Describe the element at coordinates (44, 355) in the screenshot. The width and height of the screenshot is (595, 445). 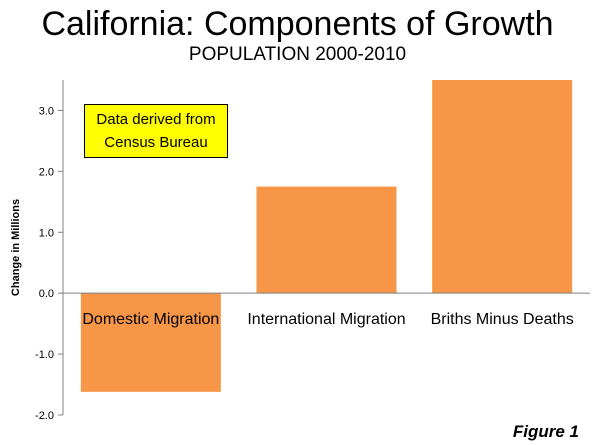
I see `y-tick-label: -1.0` at that location.